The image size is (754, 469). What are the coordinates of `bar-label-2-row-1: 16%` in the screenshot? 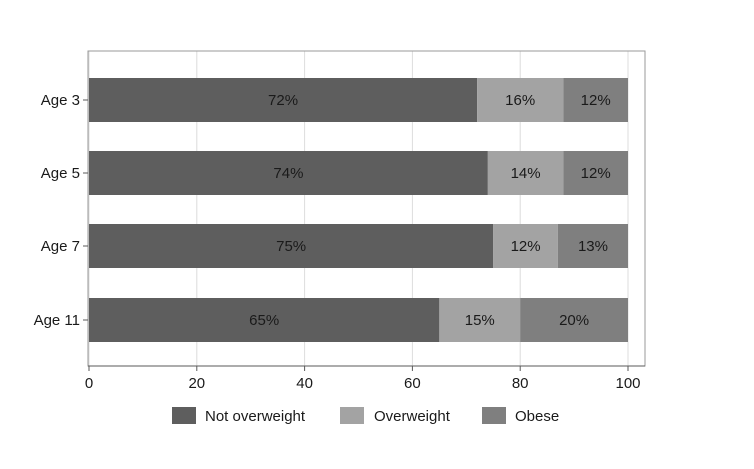 It's located at (520, 100).